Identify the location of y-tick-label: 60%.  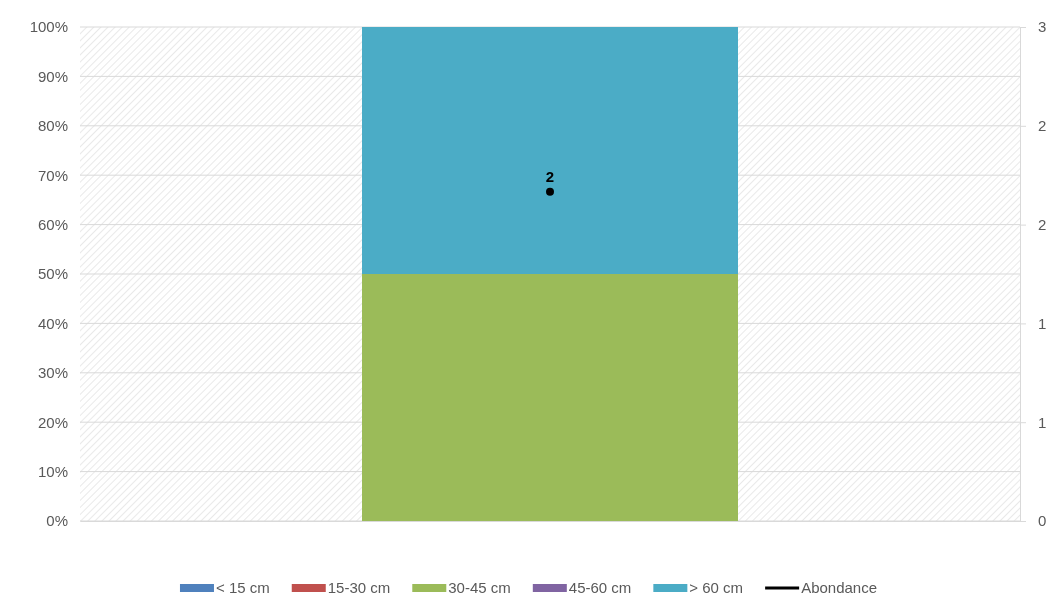
(52, 224).